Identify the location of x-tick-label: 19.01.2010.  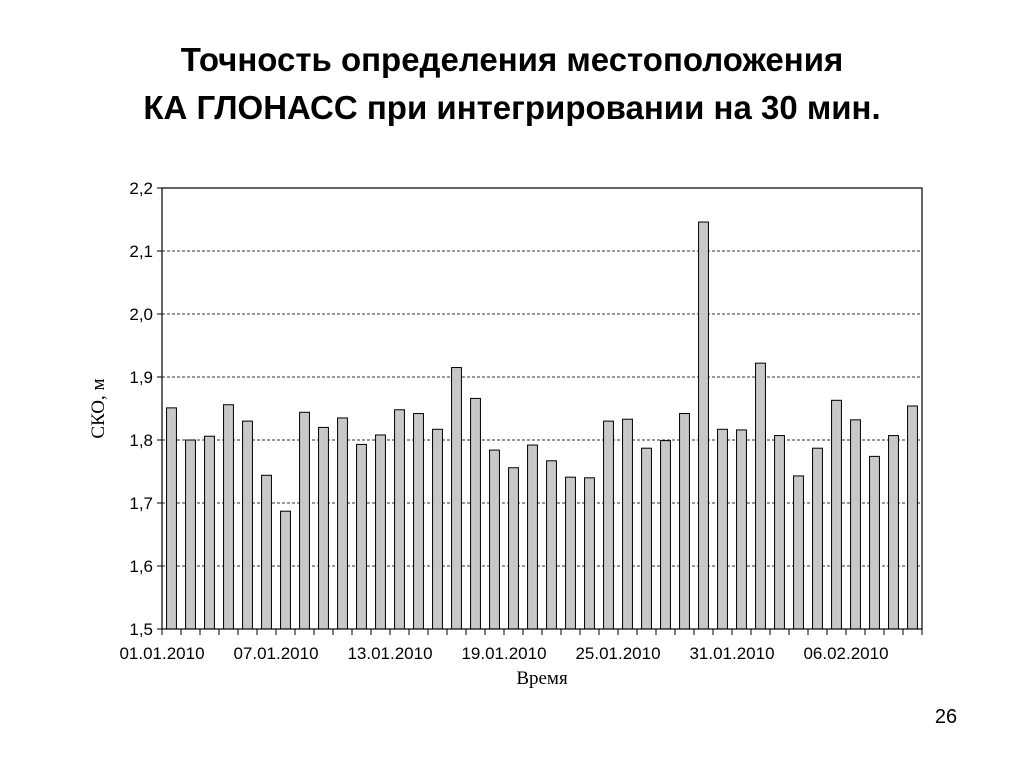
(503, 653).